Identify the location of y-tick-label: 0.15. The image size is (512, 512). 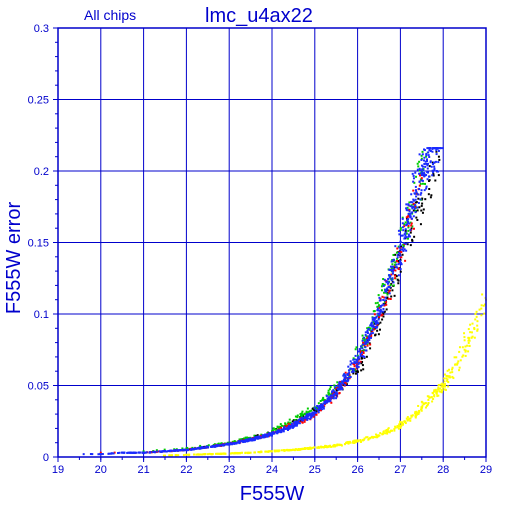
(38, 244).